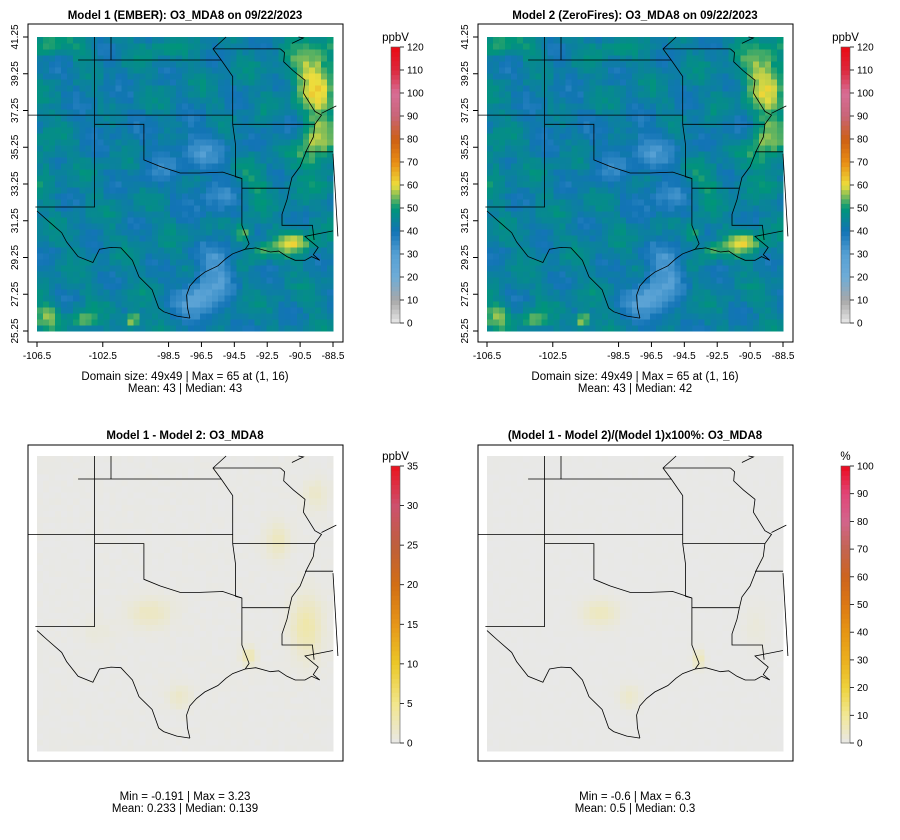  Describe the element at coordinates (465, 330) in the screenshot. I see `y-tick-label: 25.25` at that location.